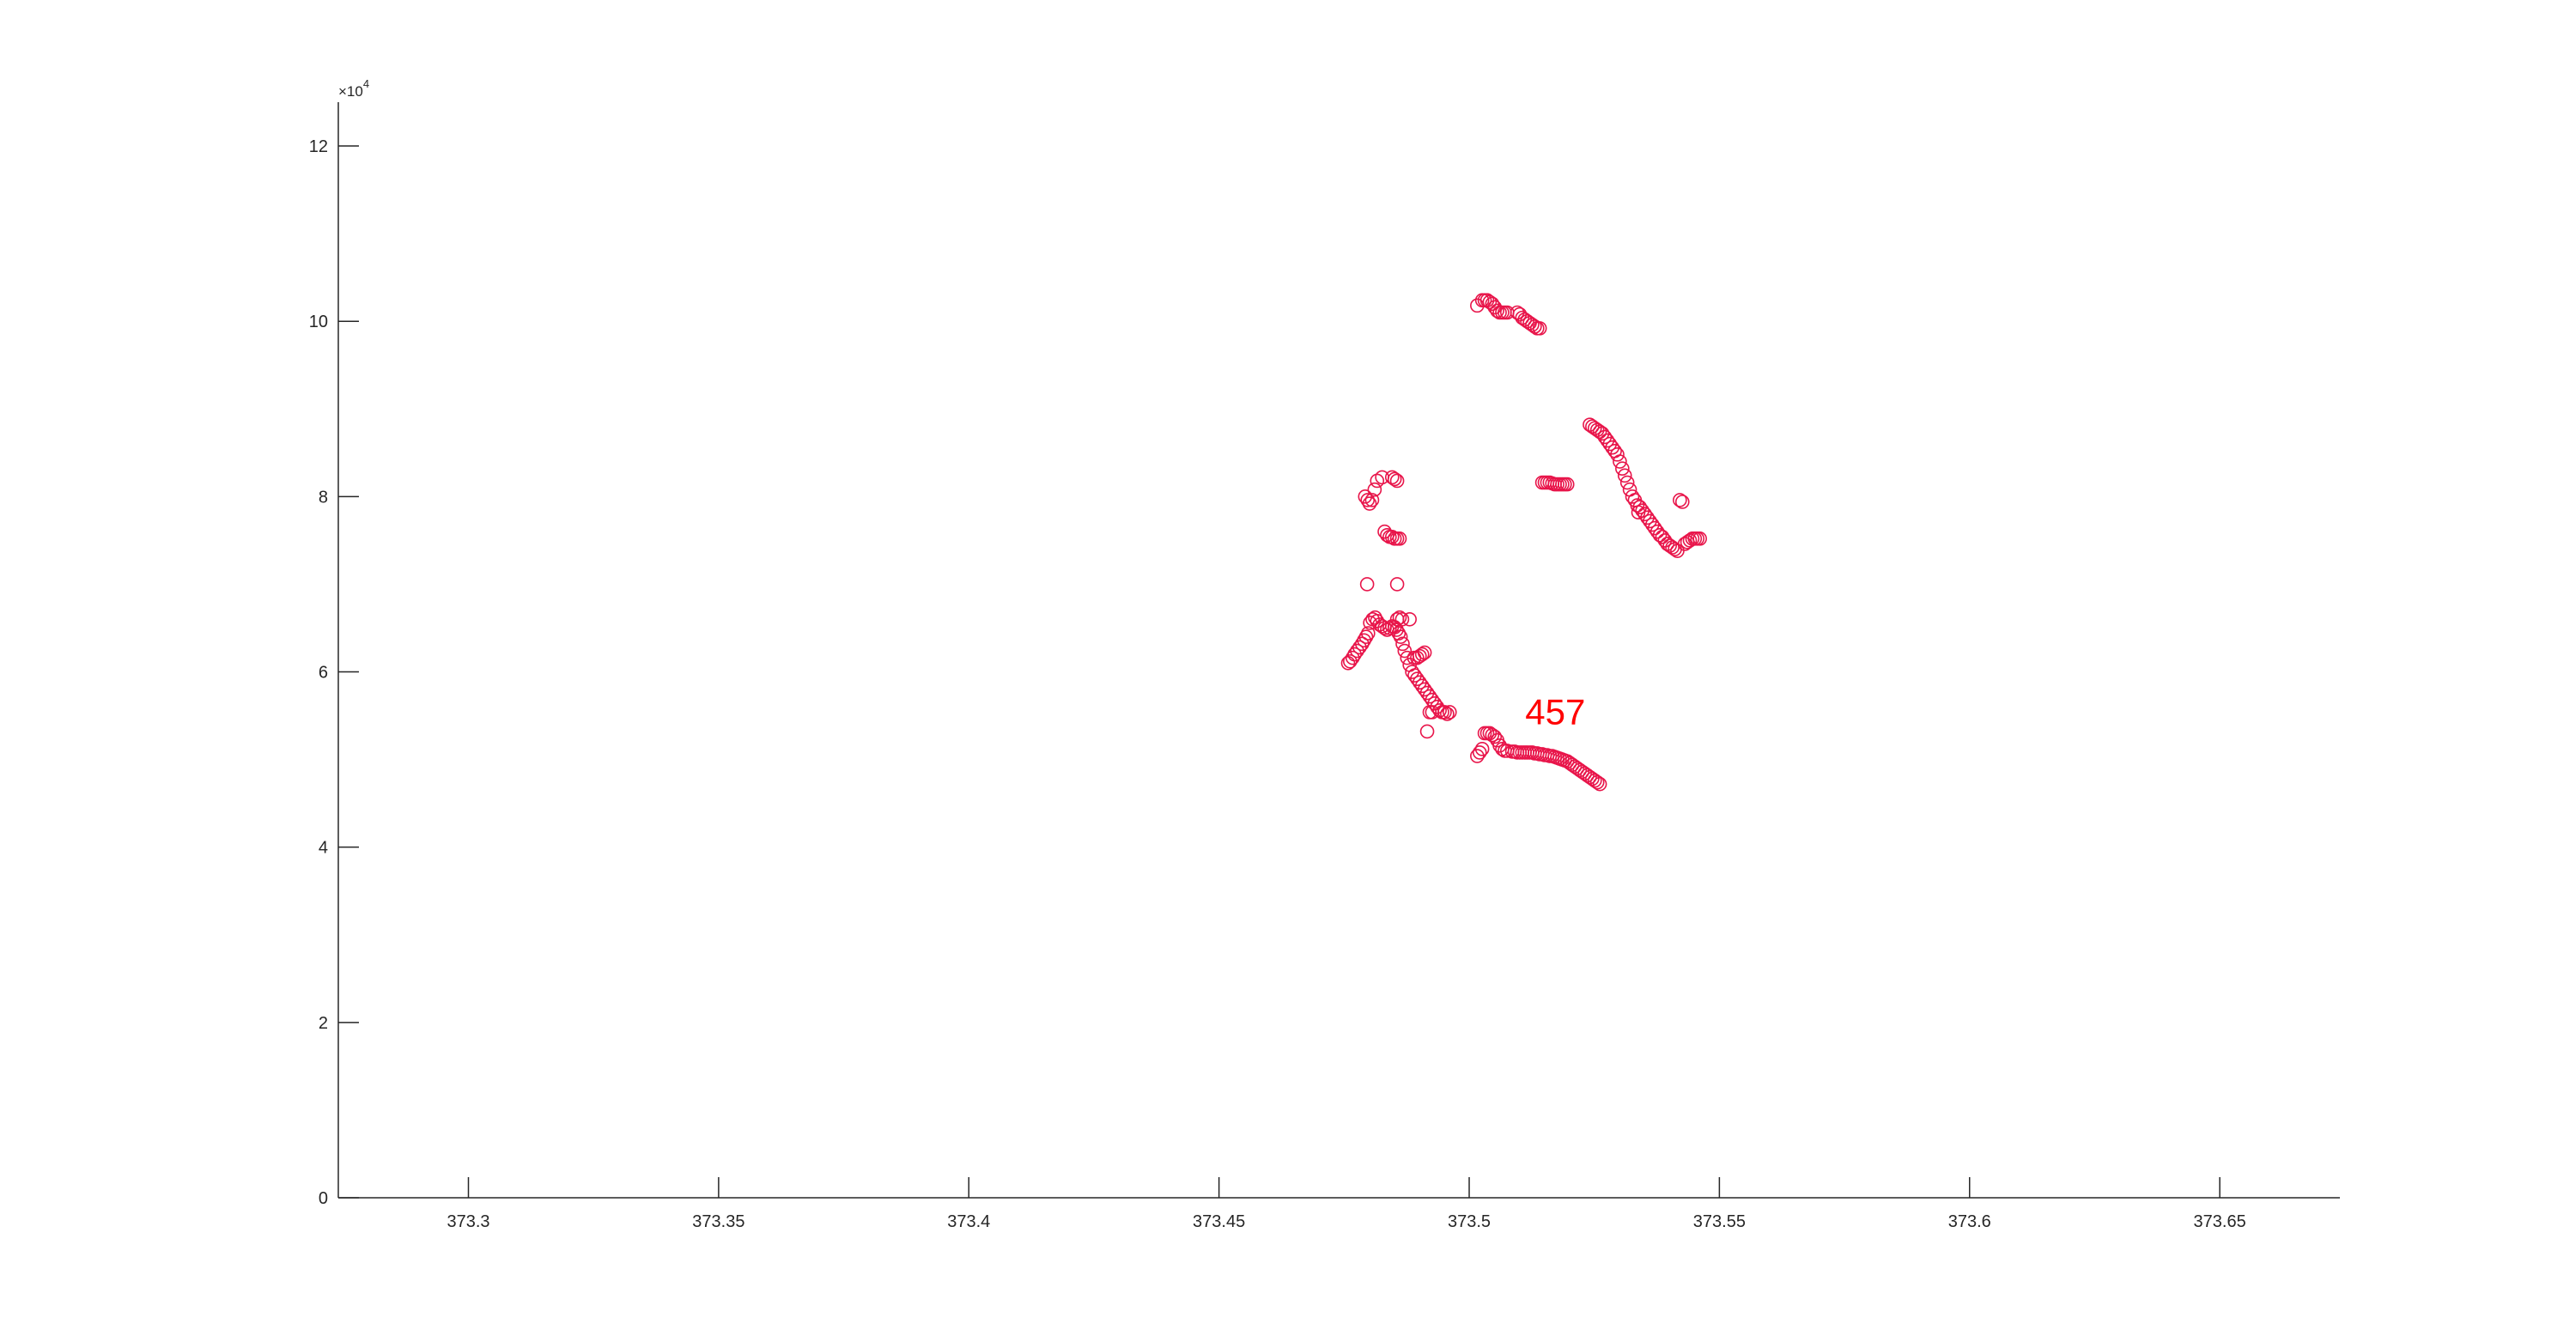 This screenshot has height=1342, width=2576. Describe the element at coordinates (1524, 542) in the screenshot. I see `data-points` at that location.